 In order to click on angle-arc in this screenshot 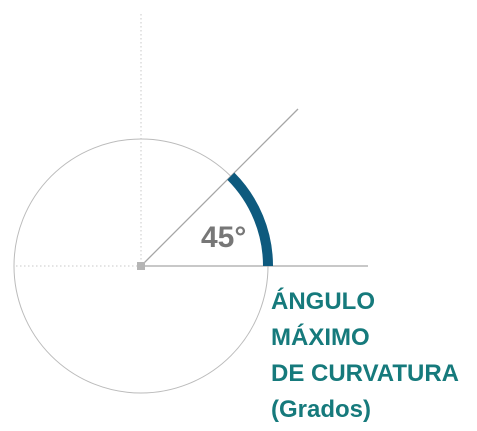, I will do `click(250, 219)`.